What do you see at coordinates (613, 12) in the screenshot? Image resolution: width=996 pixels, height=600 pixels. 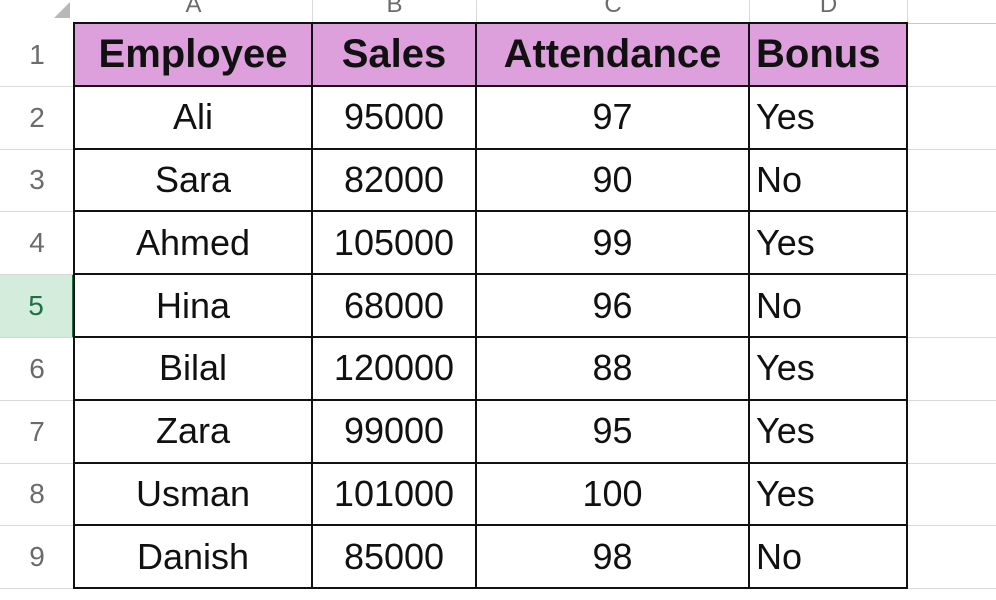 I see `column-header: C` at bounding box center [613, 12].